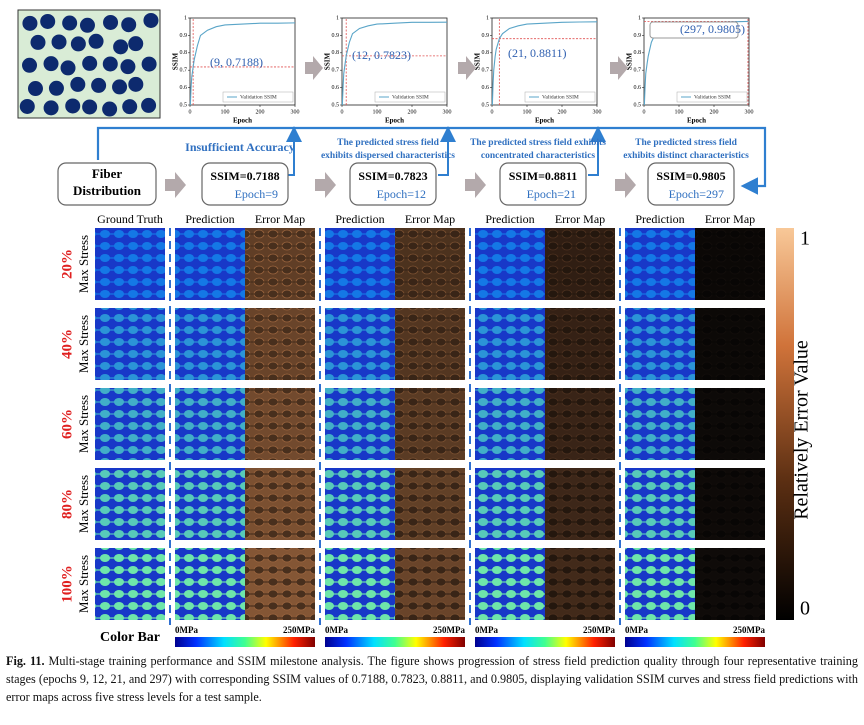 The image size is (864, 725). Describe the element at coordinates (449, 630) in the screenshot. I see `colorbar-max: 250MPa` at that location.